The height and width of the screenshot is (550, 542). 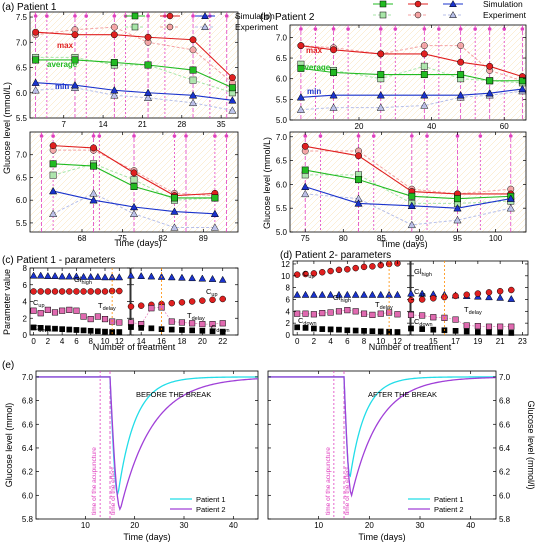 What do you see at coordinates (267, 183) in the screenshot?
I see `panel-b-ylabel: Glucose level (mmol/L)` at bounding box center [267, 183].